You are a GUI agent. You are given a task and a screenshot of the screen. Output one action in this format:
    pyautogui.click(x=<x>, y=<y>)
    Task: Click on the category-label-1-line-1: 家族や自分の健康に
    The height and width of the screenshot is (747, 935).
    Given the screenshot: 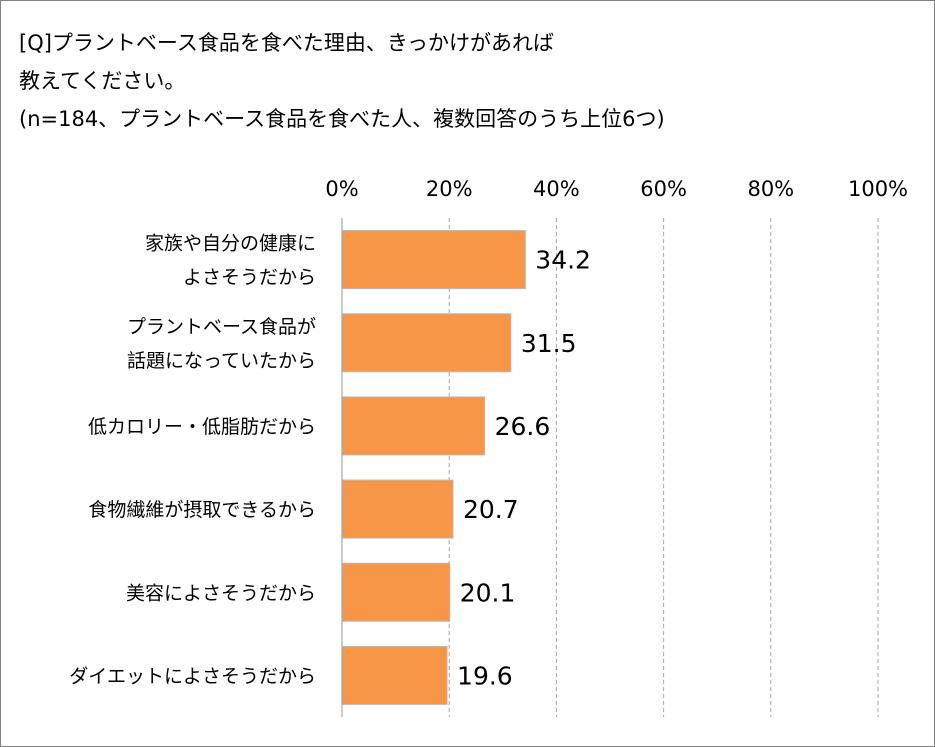 What is the action you would take?
    pyautogui.click(x=230, y=244)
    